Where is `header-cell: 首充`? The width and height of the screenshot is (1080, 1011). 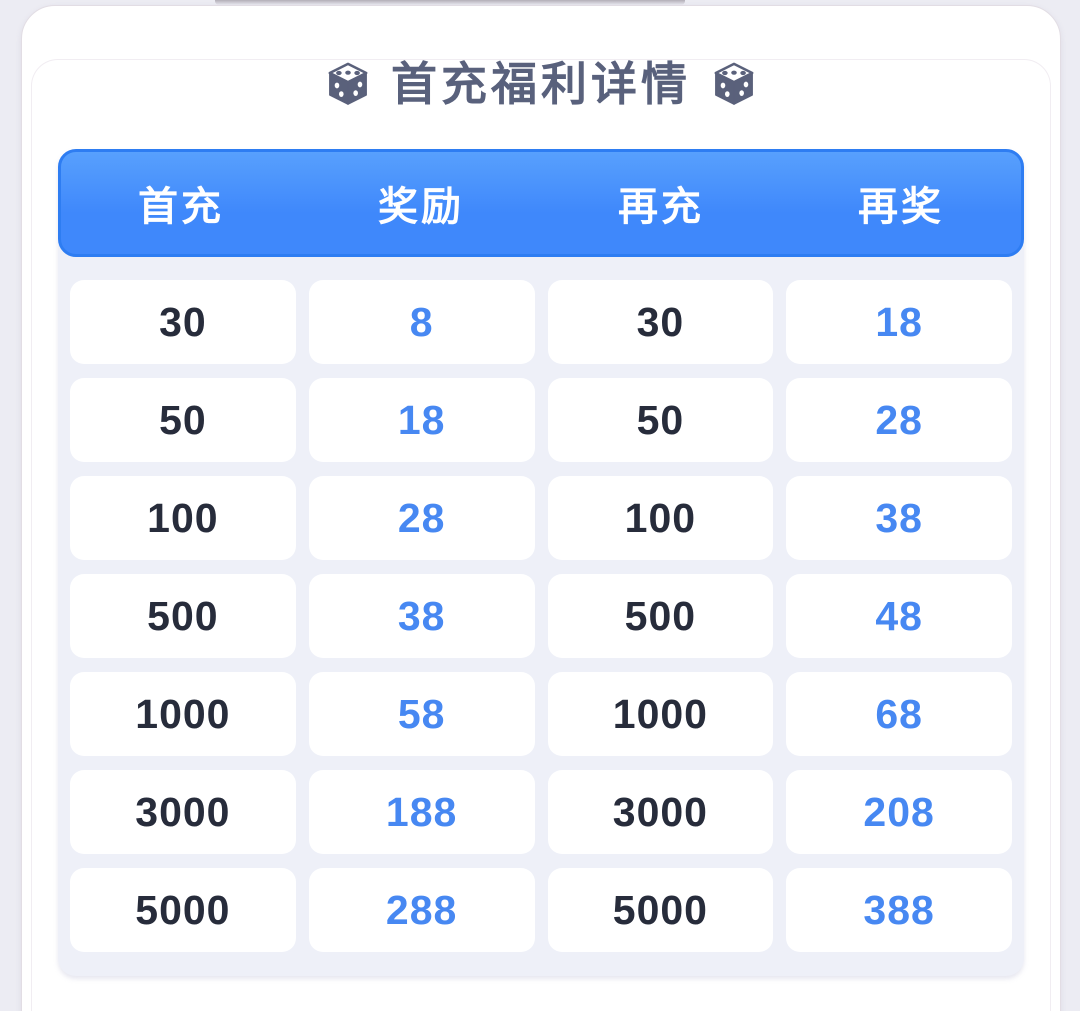
header-cell: 首充 is located at coordinates (181, 207).